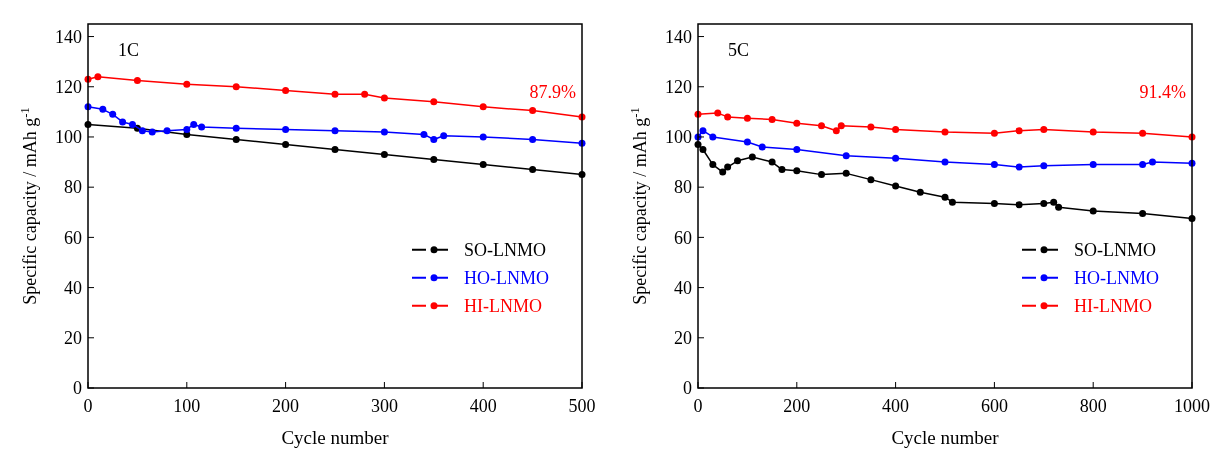 This screenshot has width=1229, height=458. What do you see at coordinates (187, 406) in the screenshot?
I see `x-tick-label: 100` at bounding box center [187, 406].